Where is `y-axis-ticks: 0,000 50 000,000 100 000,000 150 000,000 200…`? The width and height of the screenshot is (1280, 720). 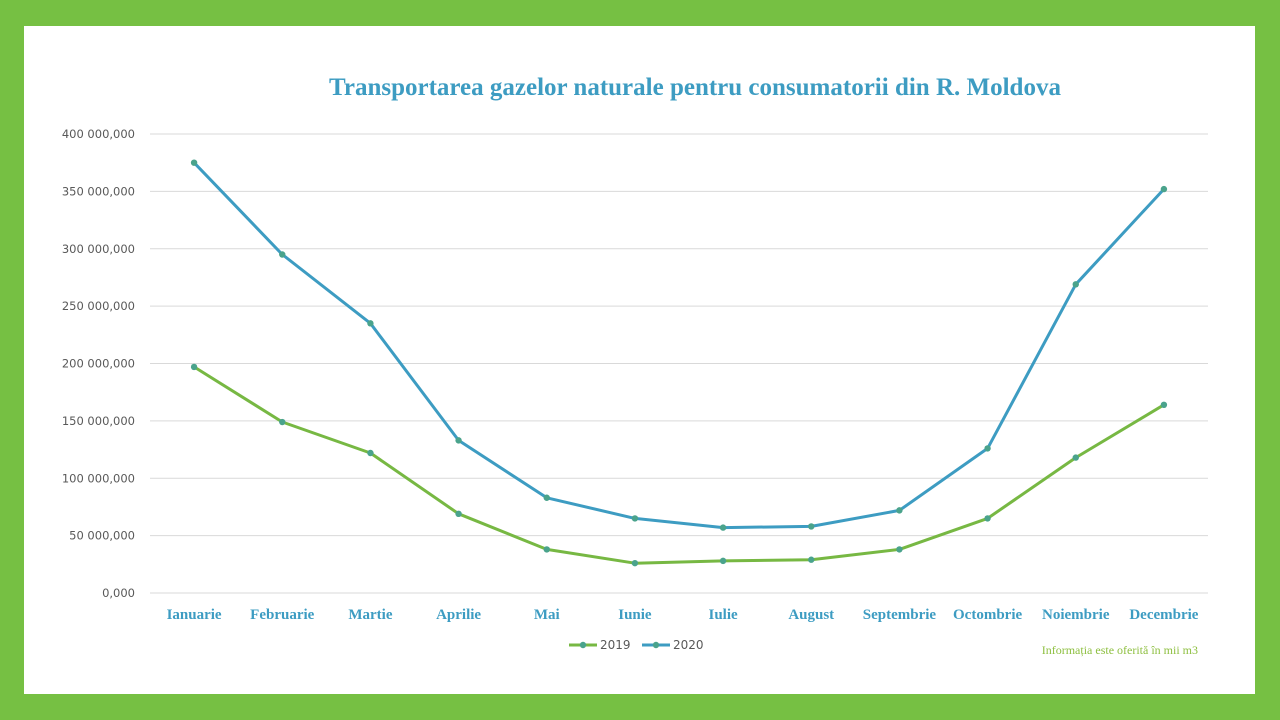 y-axis-ticks: 0,000 50 000,000 100 000,000 150 000,000 200… is located at coordinates (98, 363).